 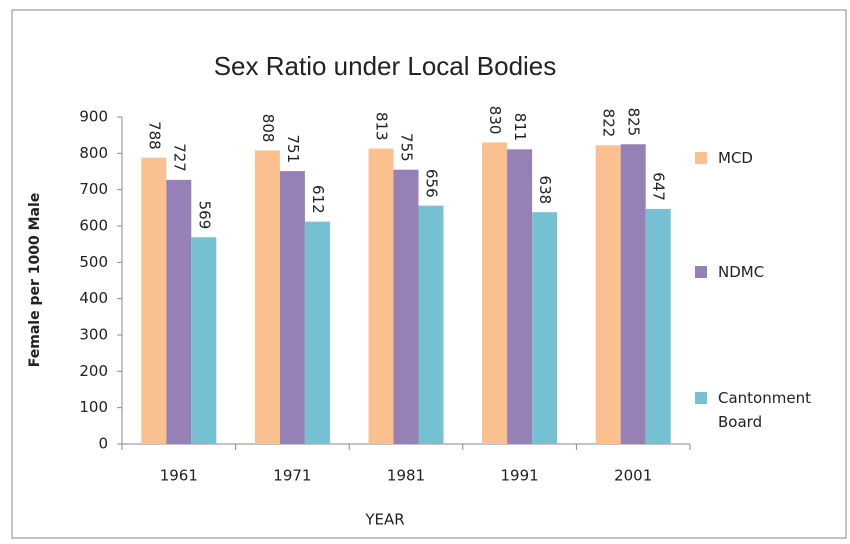 I want to click on legend-label: MCD, so click(x=735, y=158).